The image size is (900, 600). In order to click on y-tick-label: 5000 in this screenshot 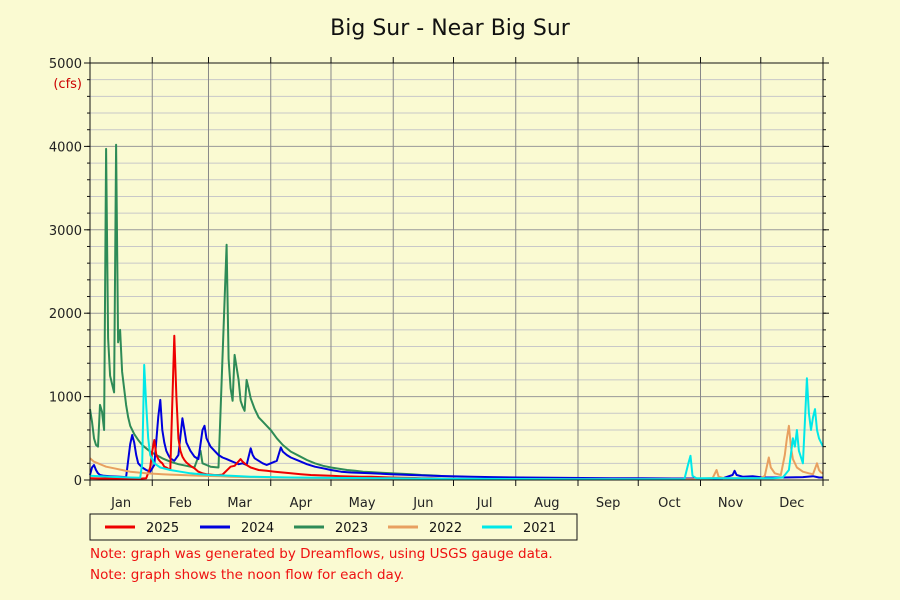, I will do `click(65, 64)`.